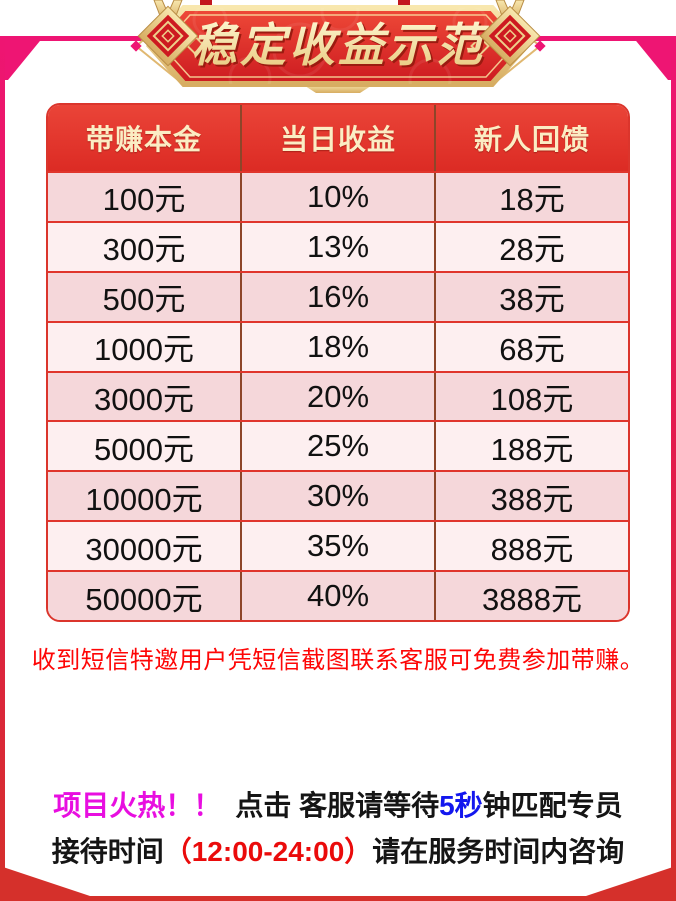  What do you see at coordinates (338, 660) in the screenshot?
I see `sms-notice-text: 收到短信特邀用户凭短信截图联系客服可免费参加带赚。` at bounding box center [338, 660].